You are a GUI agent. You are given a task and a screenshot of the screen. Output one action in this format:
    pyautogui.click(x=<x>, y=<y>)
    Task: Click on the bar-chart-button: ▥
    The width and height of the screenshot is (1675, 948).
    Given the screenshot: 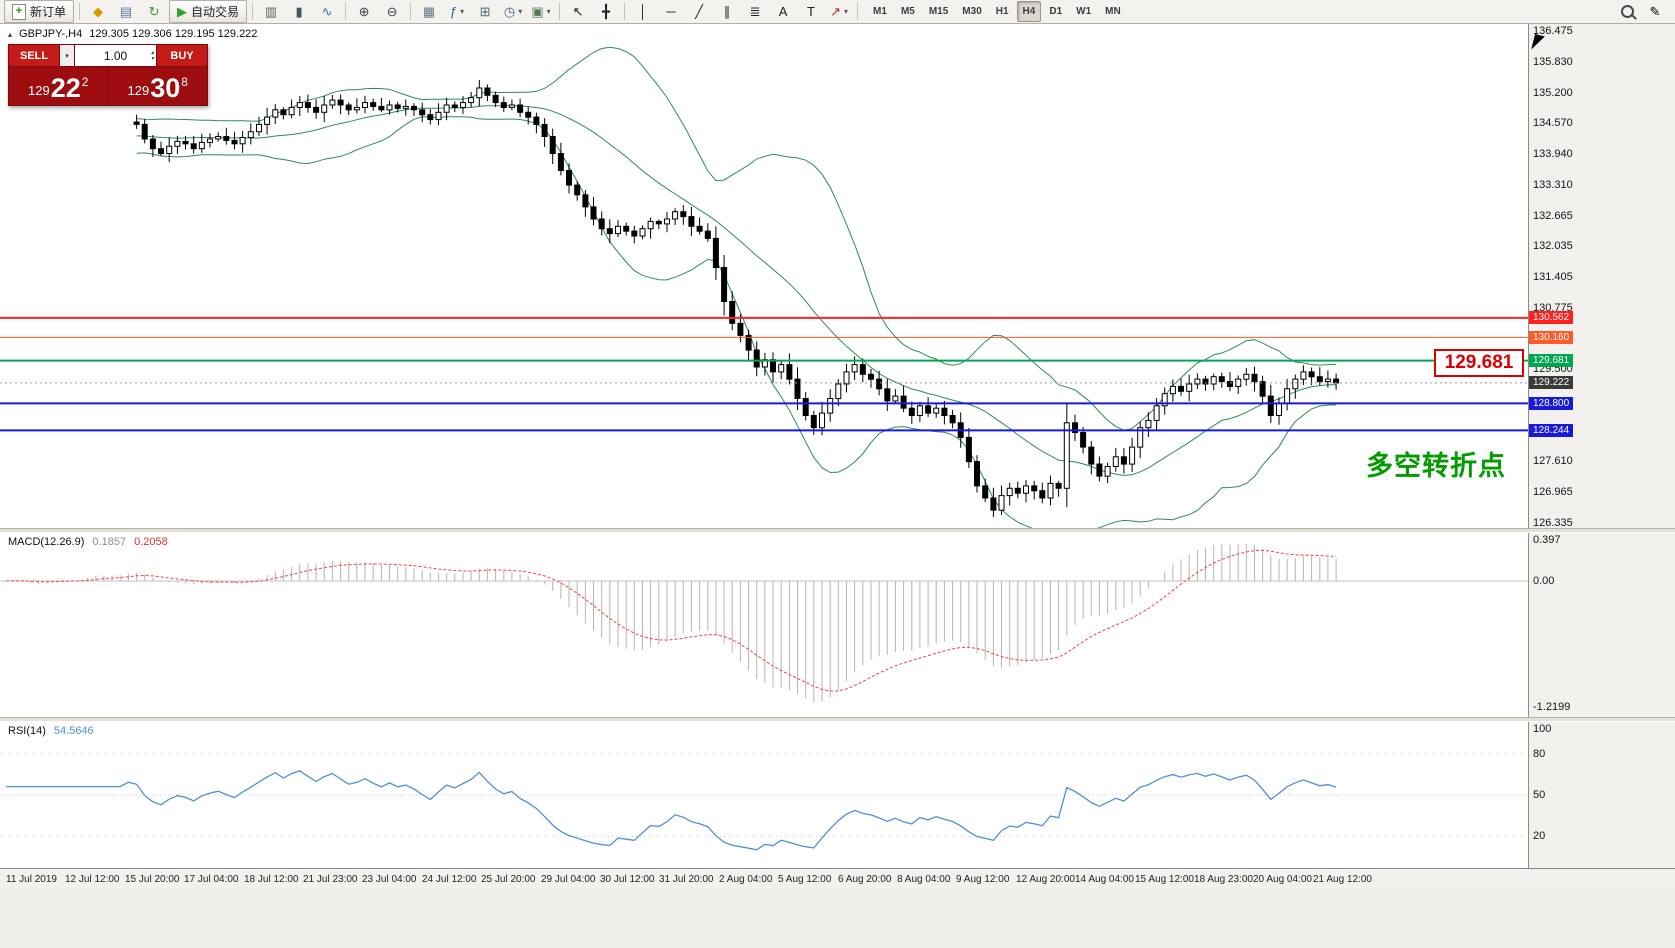 What is the action you would take?
    pyautogui.click(x=271, y=11)
    